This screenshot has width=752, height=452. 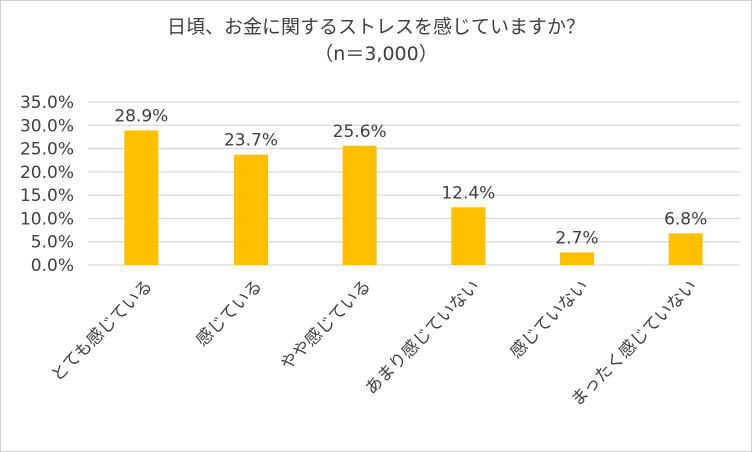 What do you see at coordinates (52, 266) in the screenshot?
I see `y-tick-label: 0.0%` at bounding box center [52, 266].